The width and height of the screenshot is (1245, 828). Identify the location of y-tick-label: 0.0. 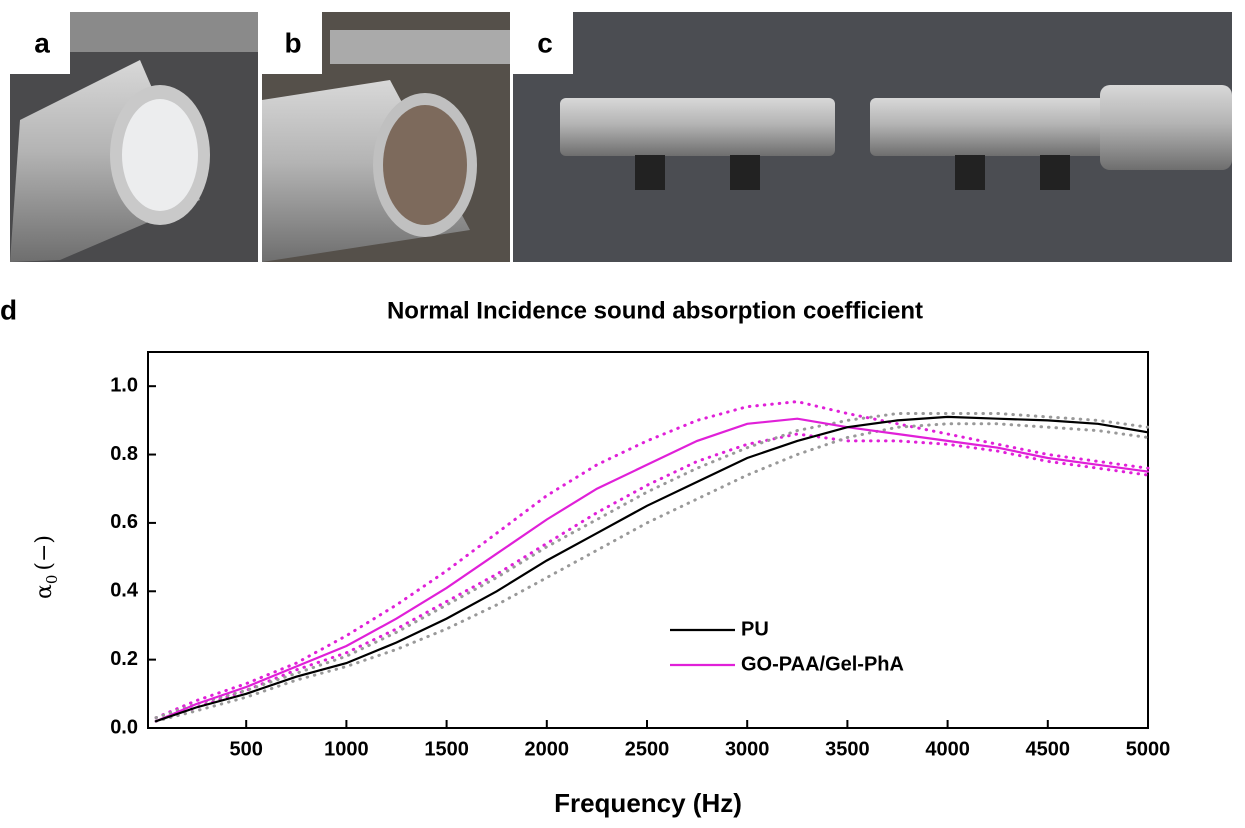
(124, 727).